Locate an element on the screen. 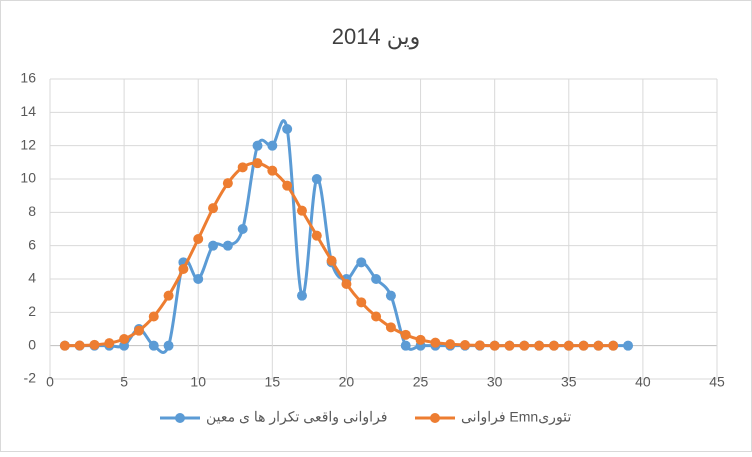 This screenshot has height=457, width=752. y-tick-label: -2 is located at coordinates (30, 378).